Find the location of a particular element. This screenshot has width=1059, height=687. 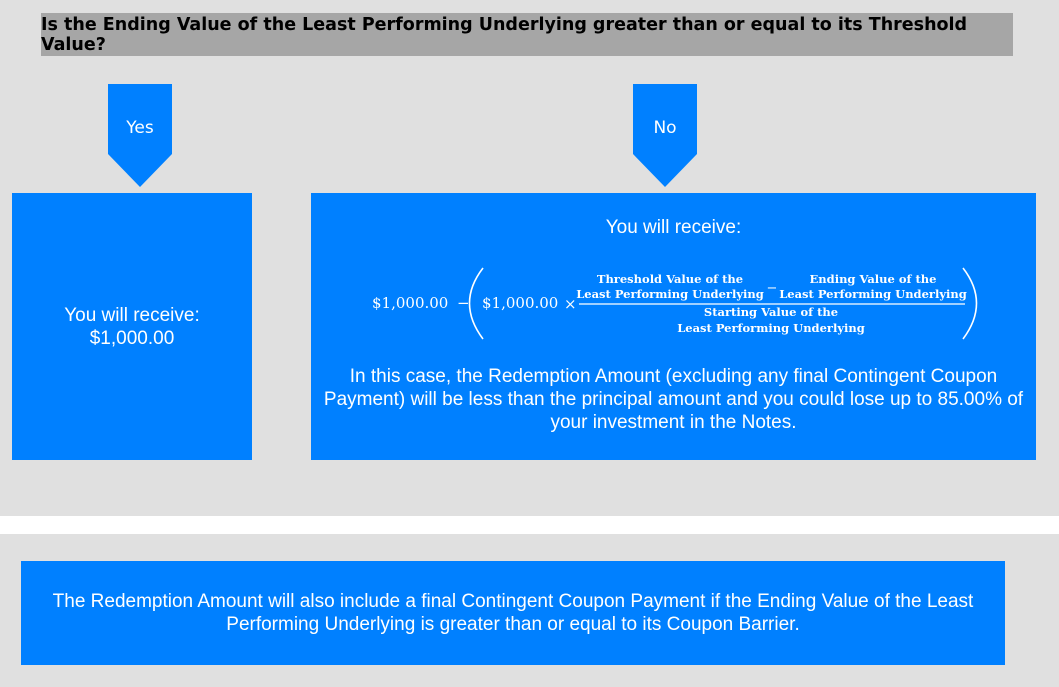

yes-outcome-box: You will receive: $1,000.00 is located at coordinates (132, 326).